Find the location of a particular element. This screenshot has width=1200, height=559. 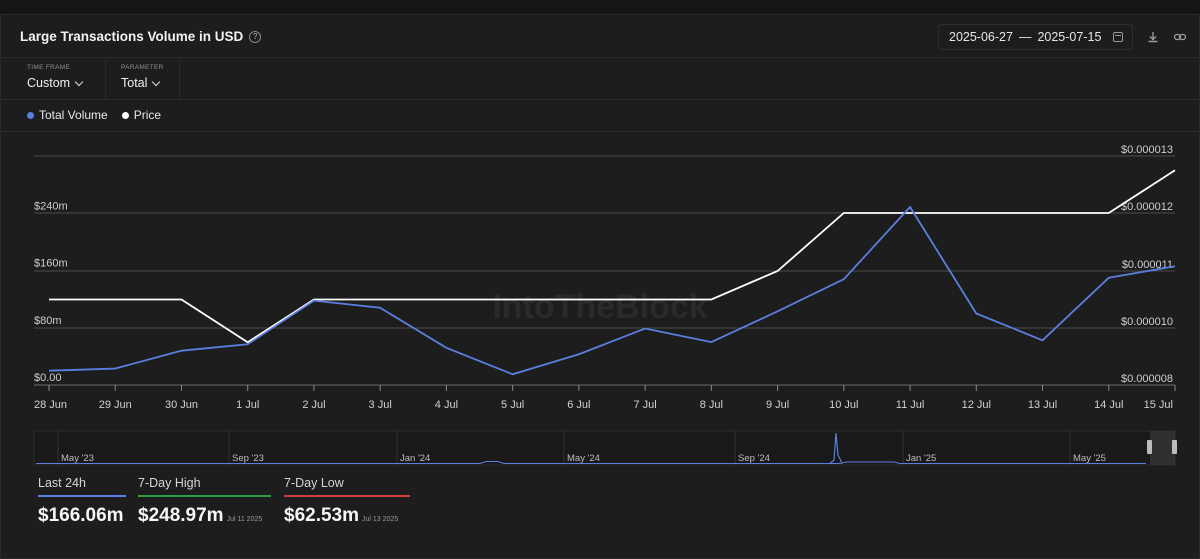

navigator-handle-right is located at coordinates (1174, 447).